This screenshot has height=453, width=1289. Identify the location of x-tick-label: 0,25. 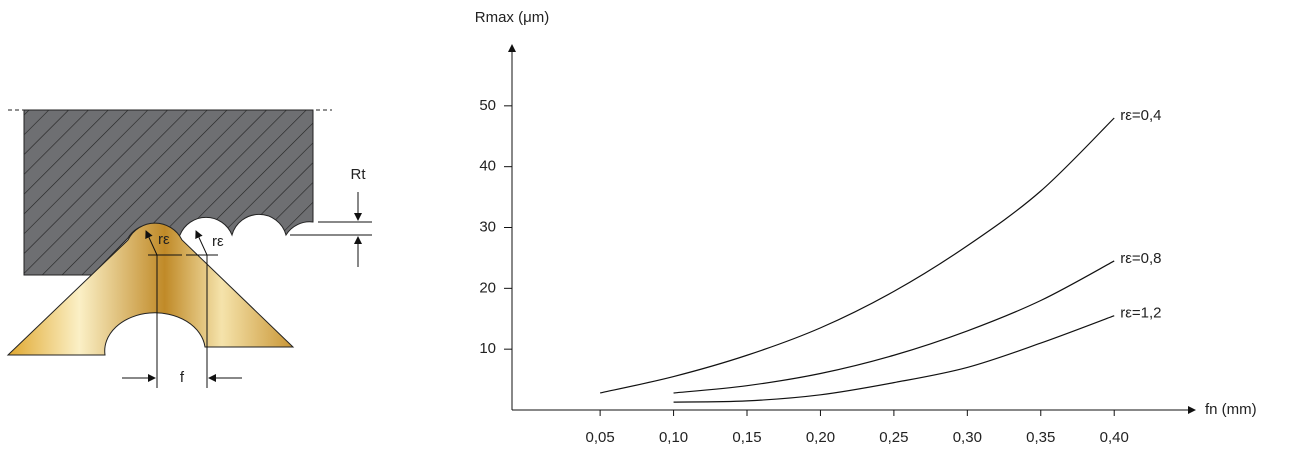
(893, 437).